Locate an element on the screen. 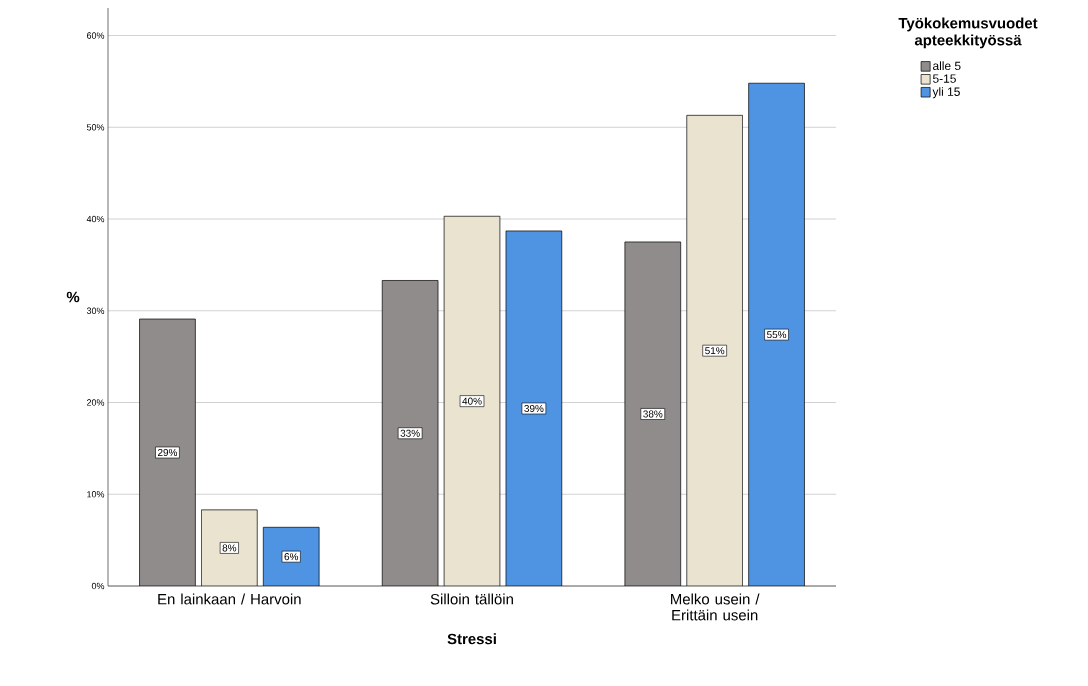  data-label: 8% is located at coordinates (229, 548).